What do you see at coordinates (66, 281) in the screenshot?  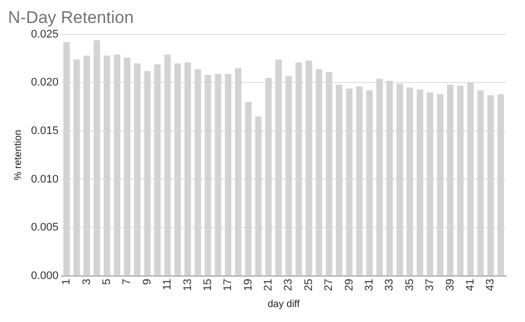 I see `x-tick-label: 1` at bounding box center [66, 281].